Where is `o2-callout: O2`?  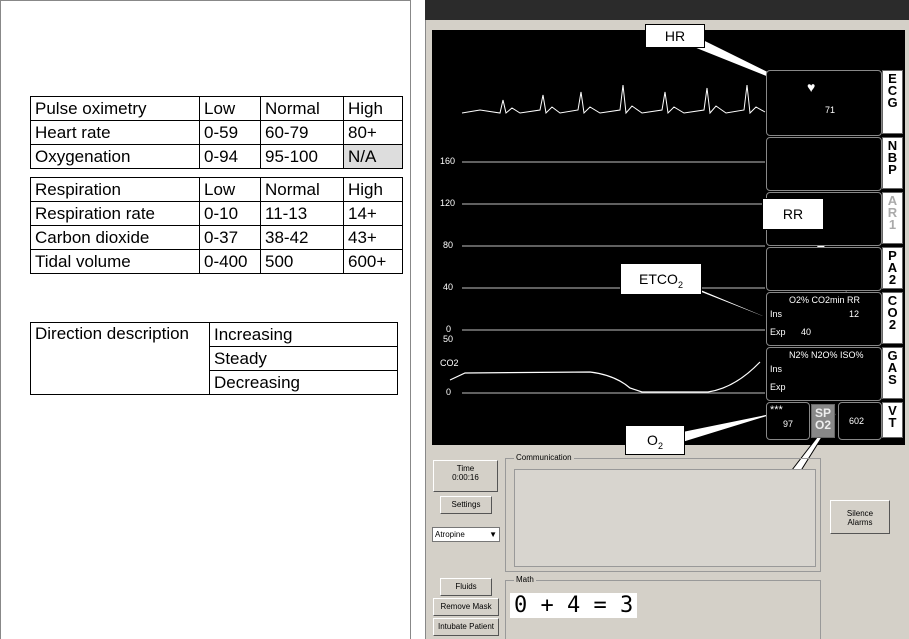
o2-callout: O2 is located at coordinates (655, 440).